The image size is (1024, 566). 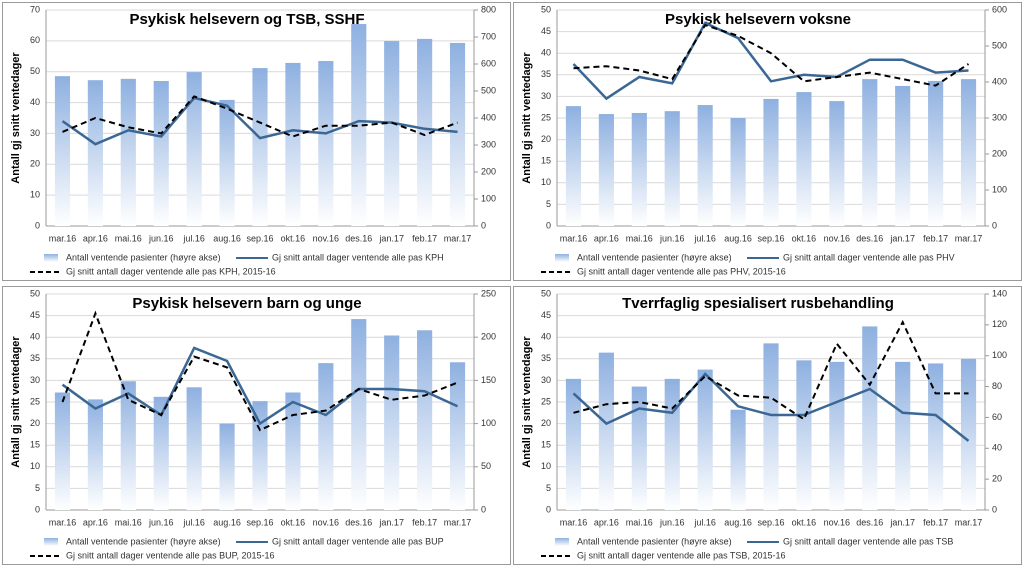 I want to click on y2-tick-label: 700, so click(x=488, y=36).